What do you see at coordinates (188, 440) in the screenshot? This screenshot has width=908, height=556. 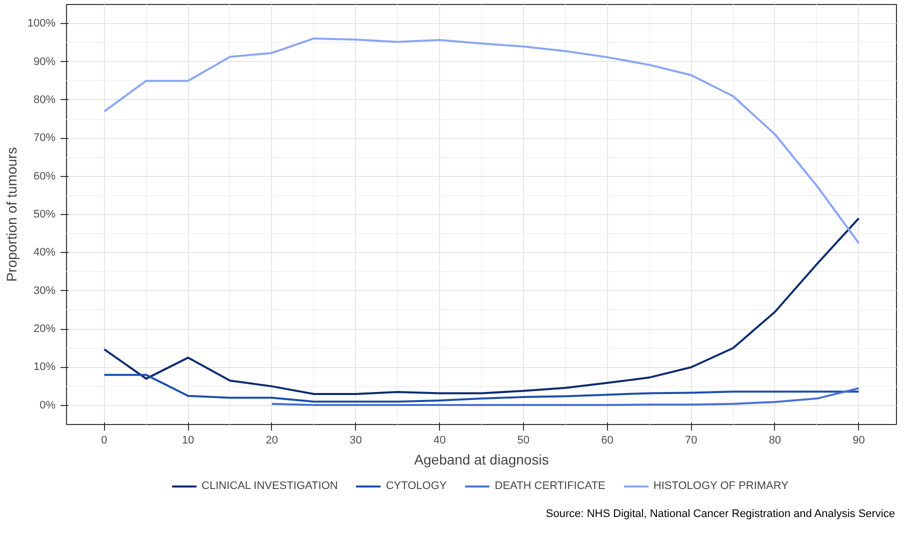 I see `x-tick-label: 10` at bounding box center [188, 440].